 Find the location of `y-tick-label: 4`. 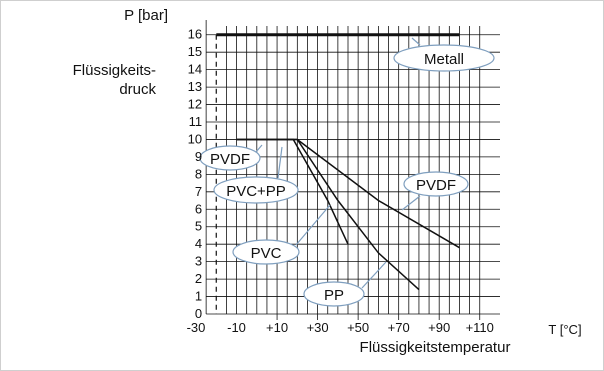

y-tick-label: 4 is located at coordinates (198, 243).